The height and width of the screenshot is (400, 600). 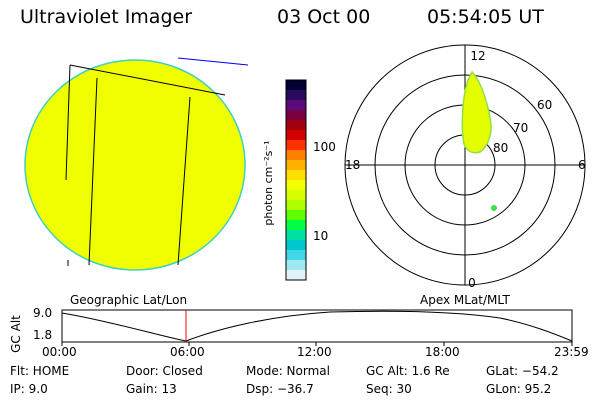 What do you see at coordinates (520, 128) in the screenshot?
I see `lat-label-70: 70` at bounding box center [520, 128].